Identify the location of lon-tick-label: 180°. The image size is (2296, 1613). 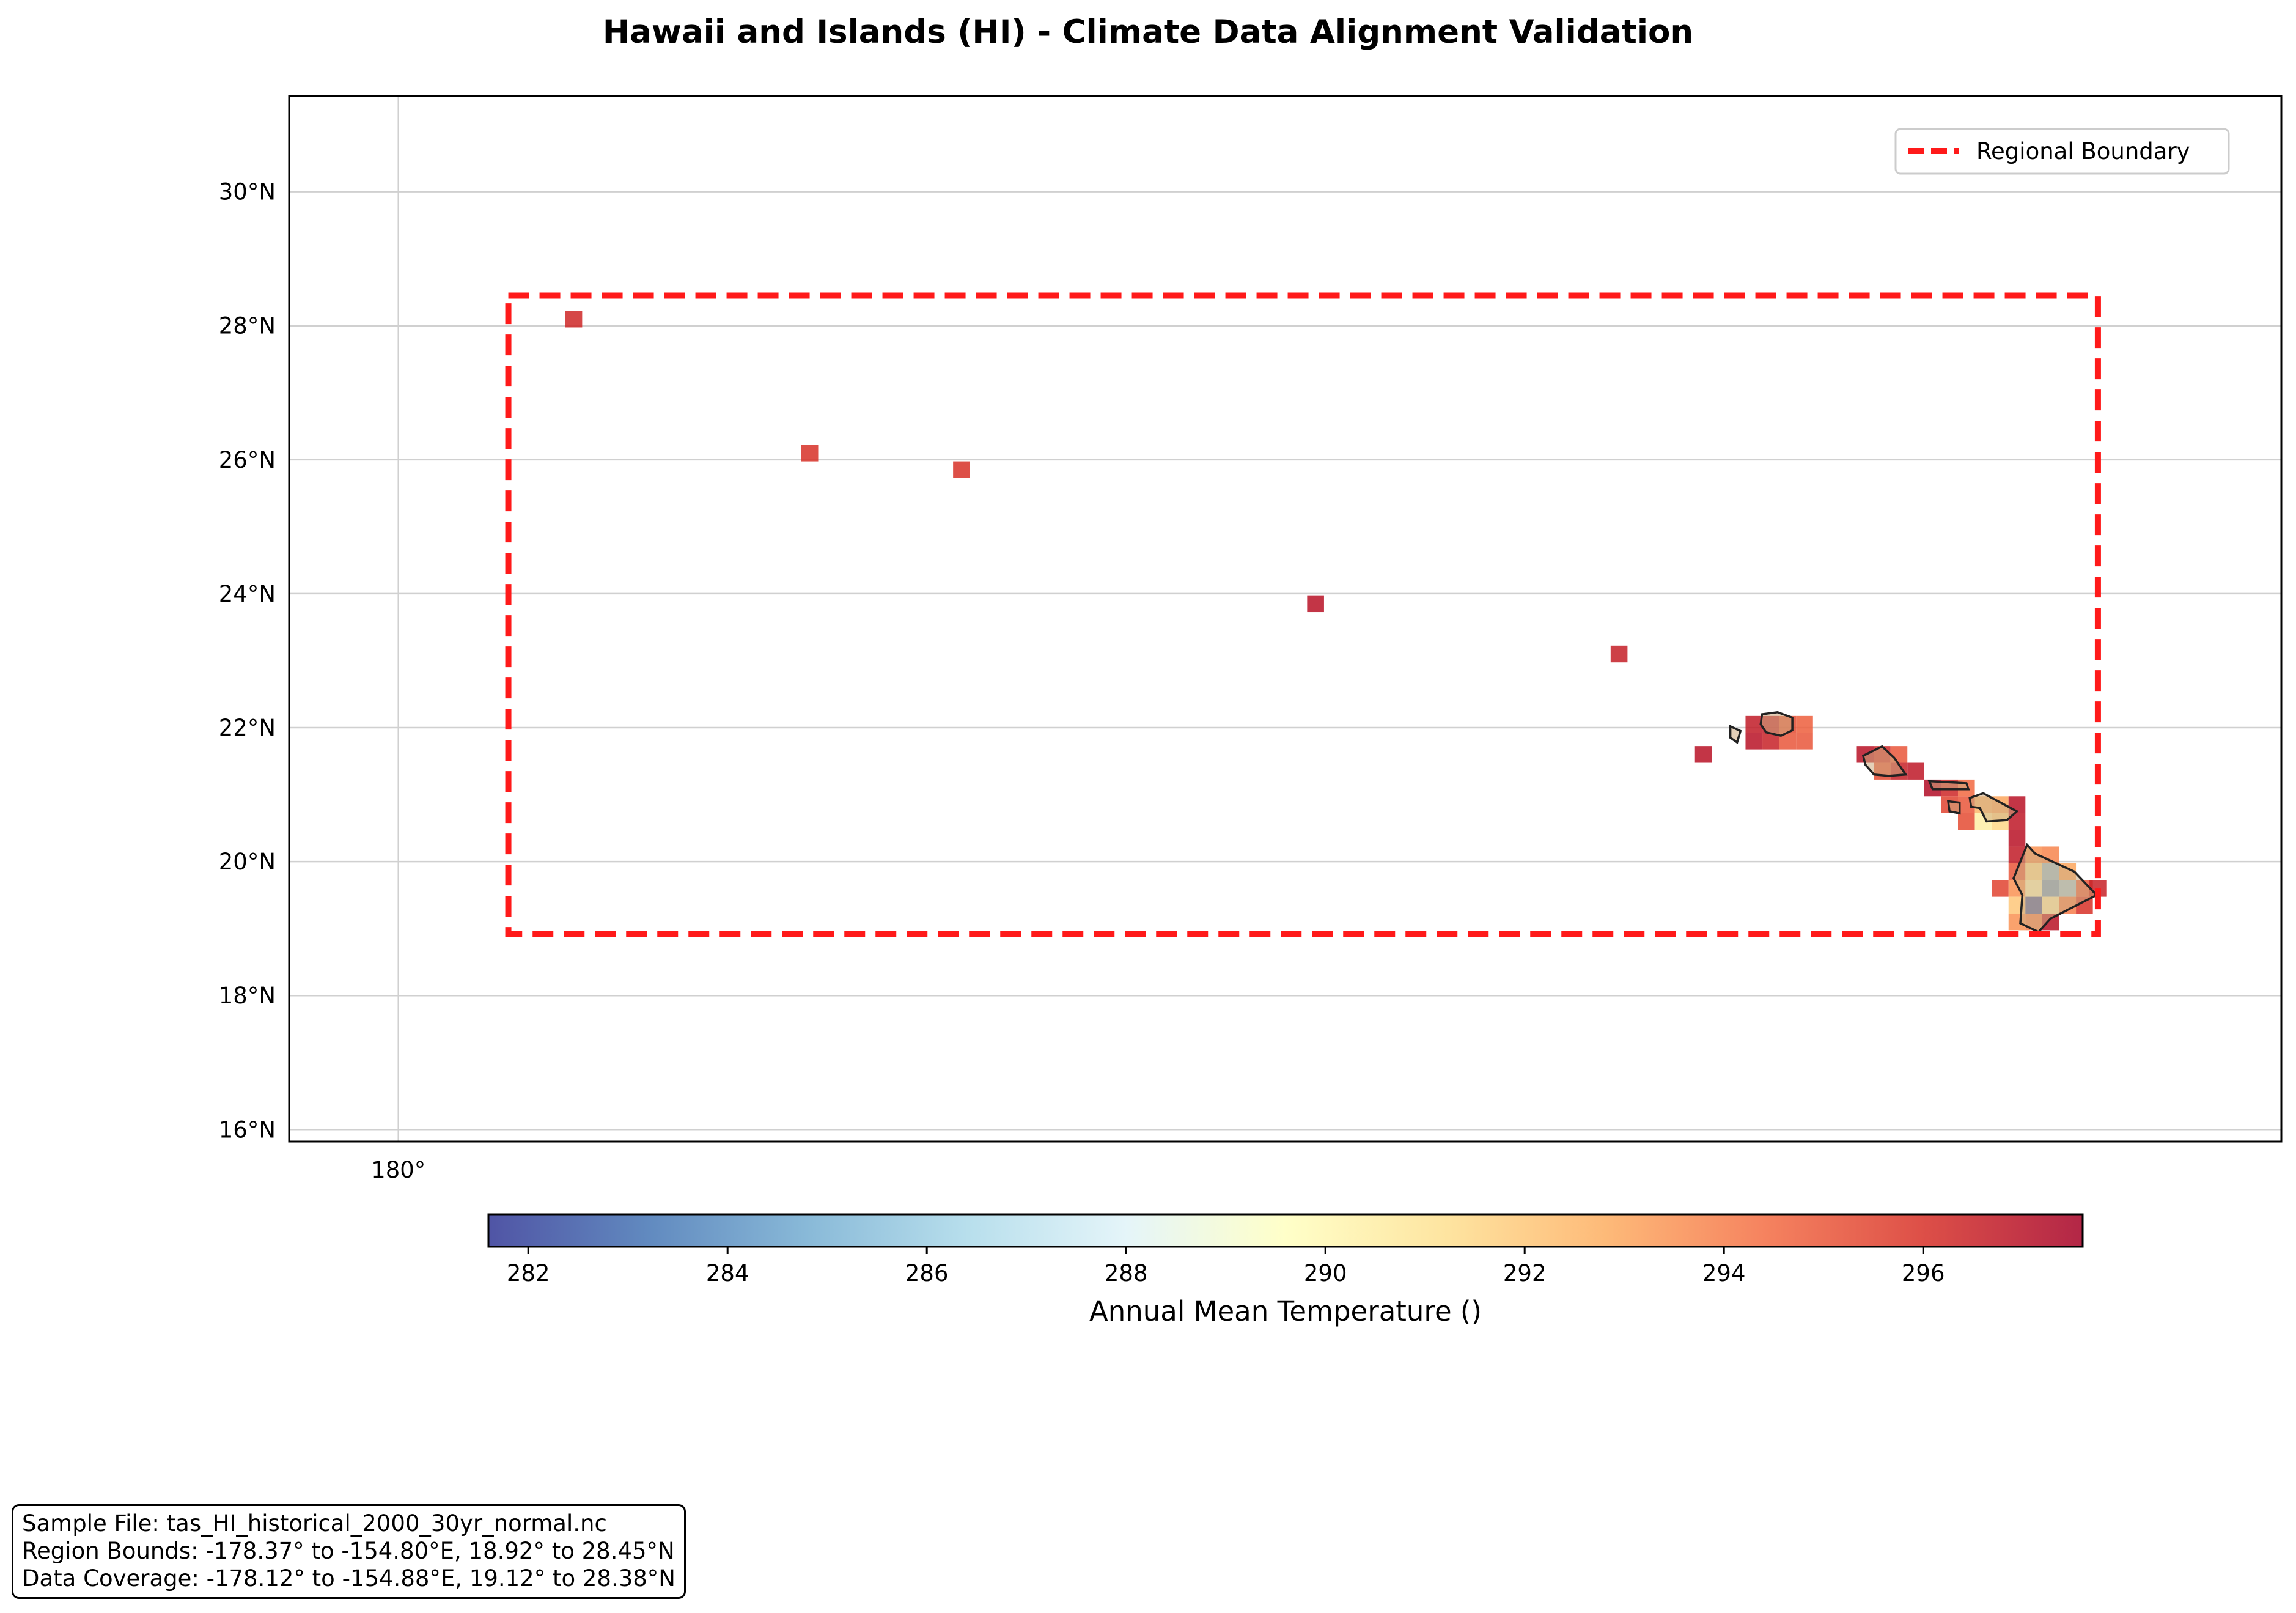
(398, 1170).